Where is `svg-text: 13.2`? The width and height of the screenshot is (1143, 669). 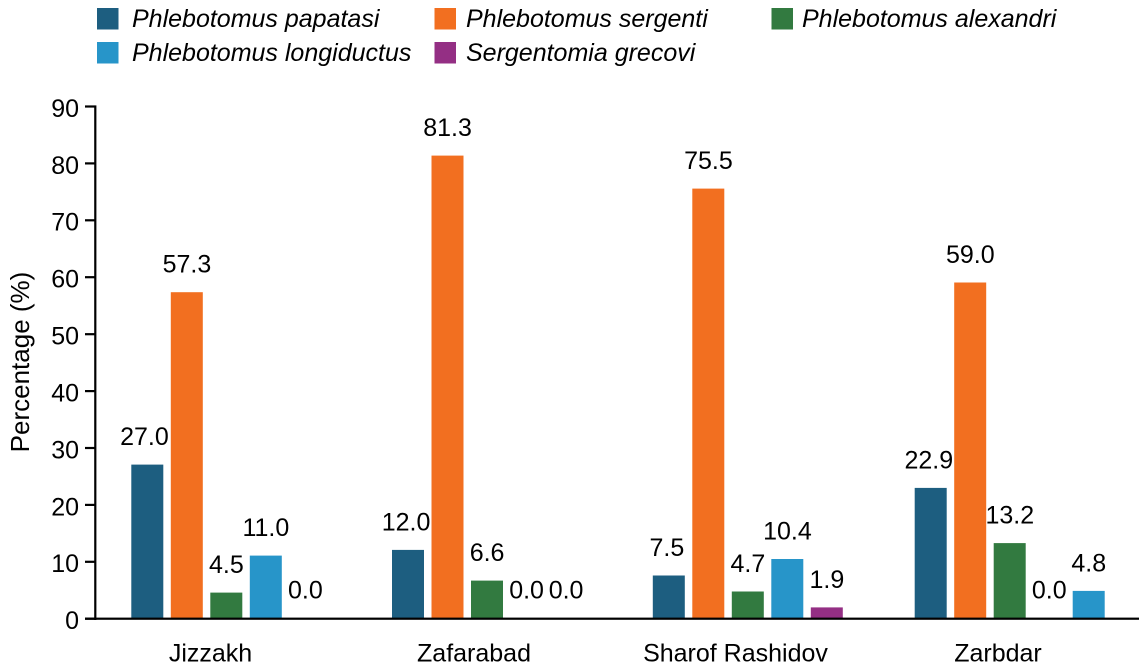 svg-text: 13.2 is located at coordinates (1009, 516).